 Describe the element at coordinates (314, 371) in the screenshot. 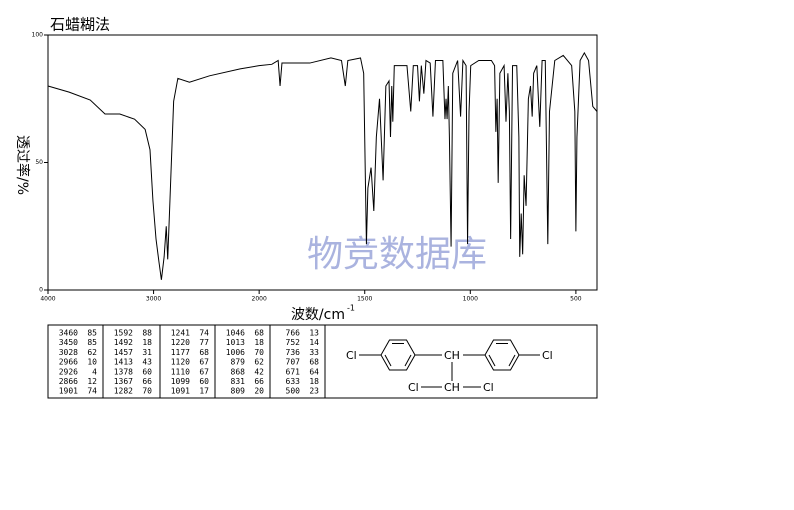

I see `peak-transmittance: 64` at that location.